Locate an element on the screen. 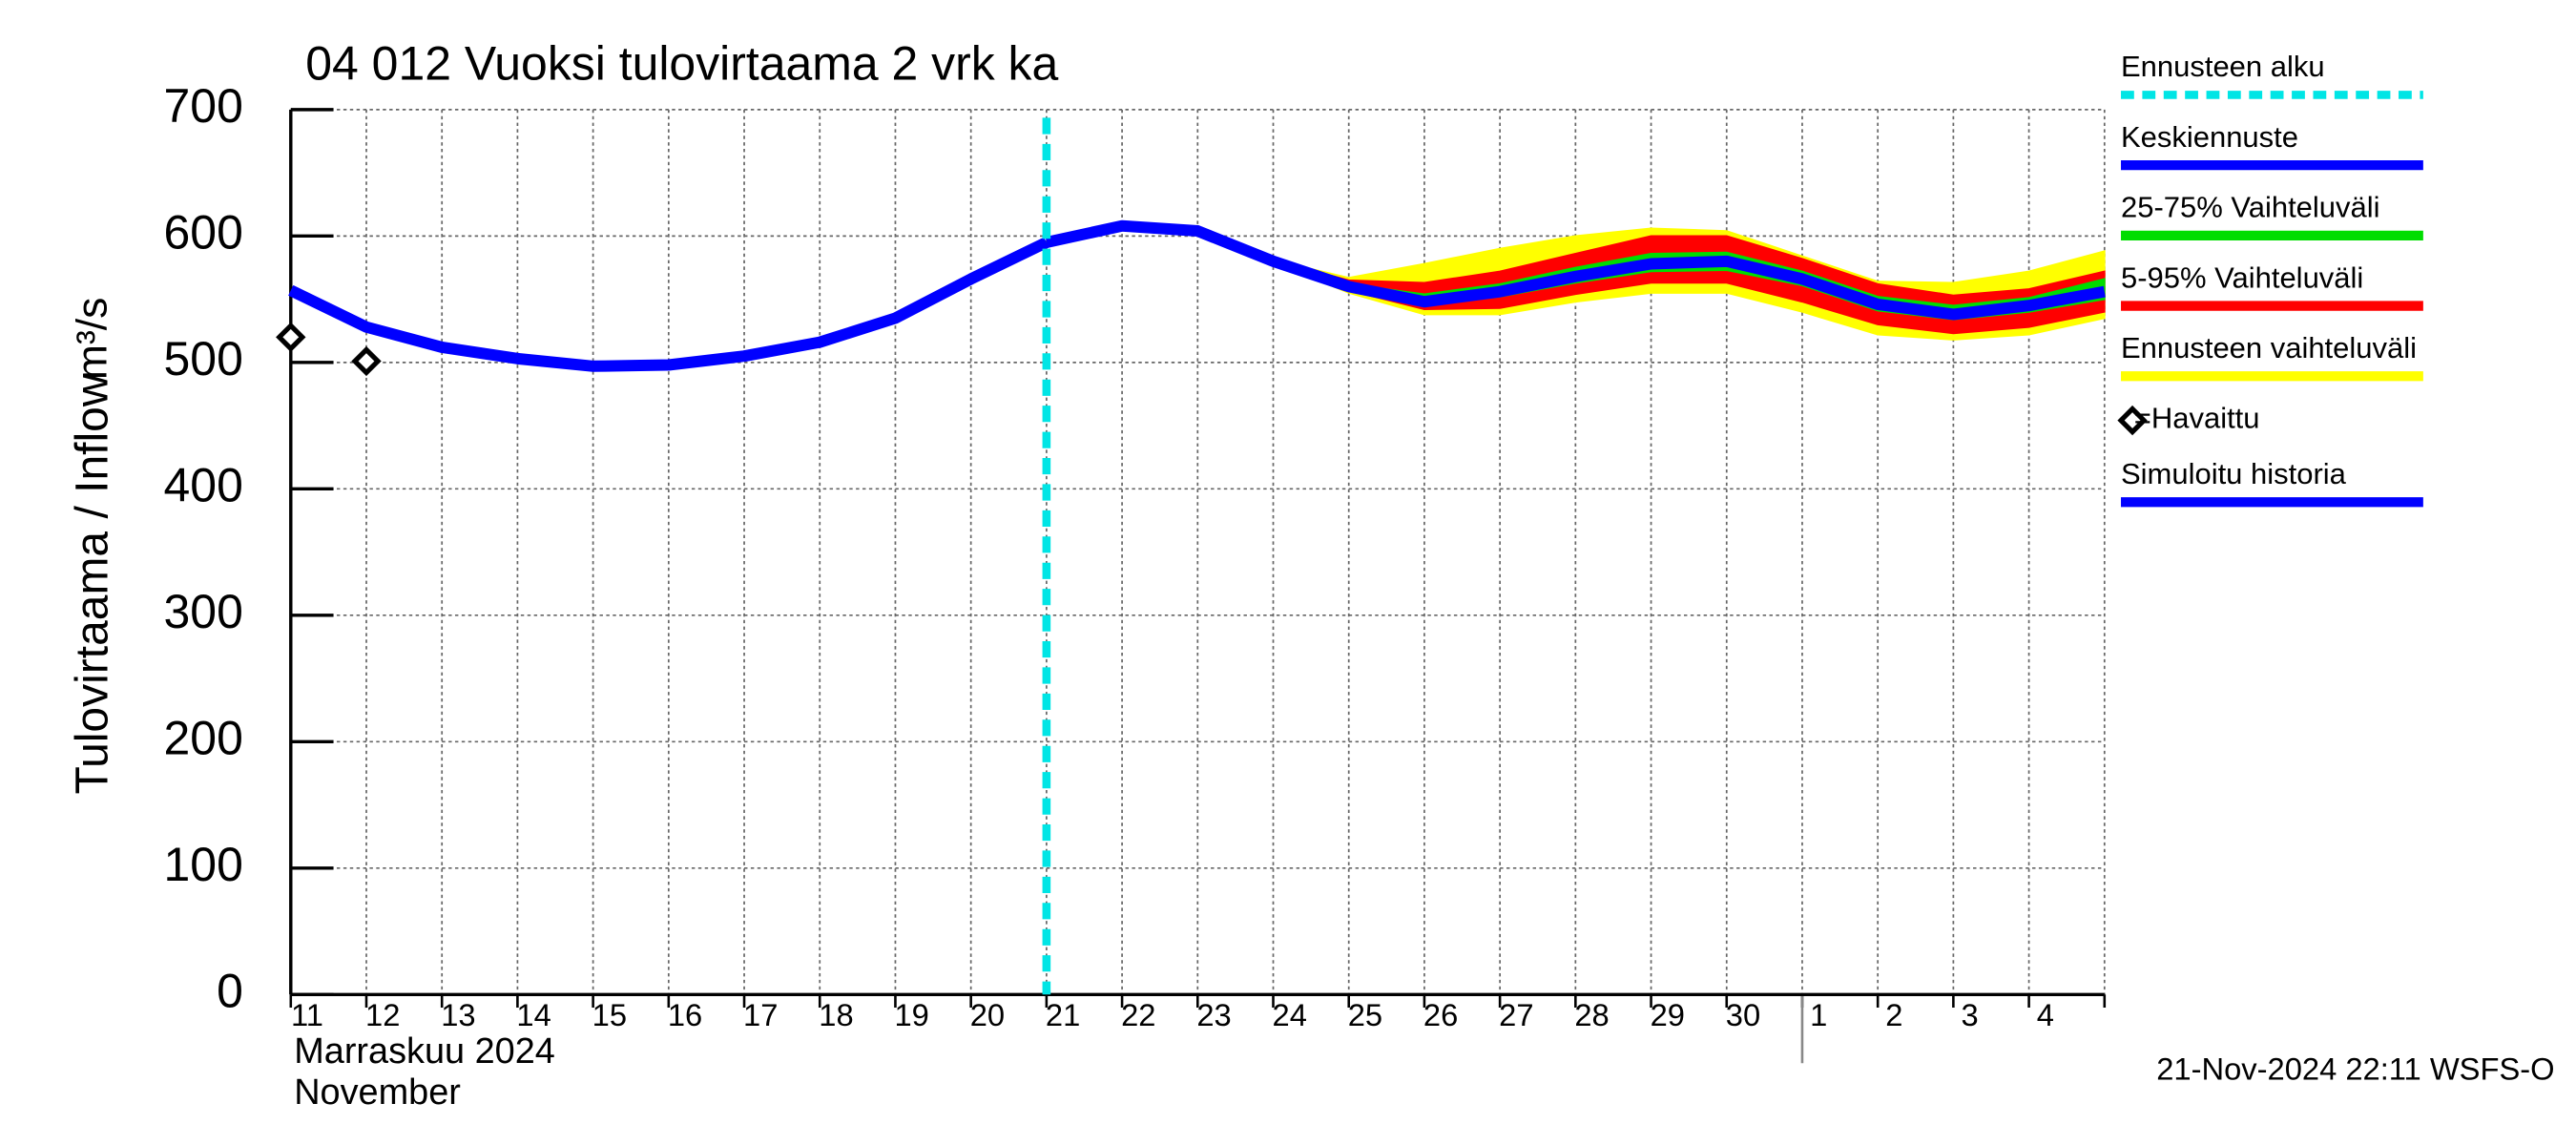 The height and width of the screenshot is (1145, 2576). legend-label: 5-95% Vaihteluväli is located at coordinates (2242, 277).